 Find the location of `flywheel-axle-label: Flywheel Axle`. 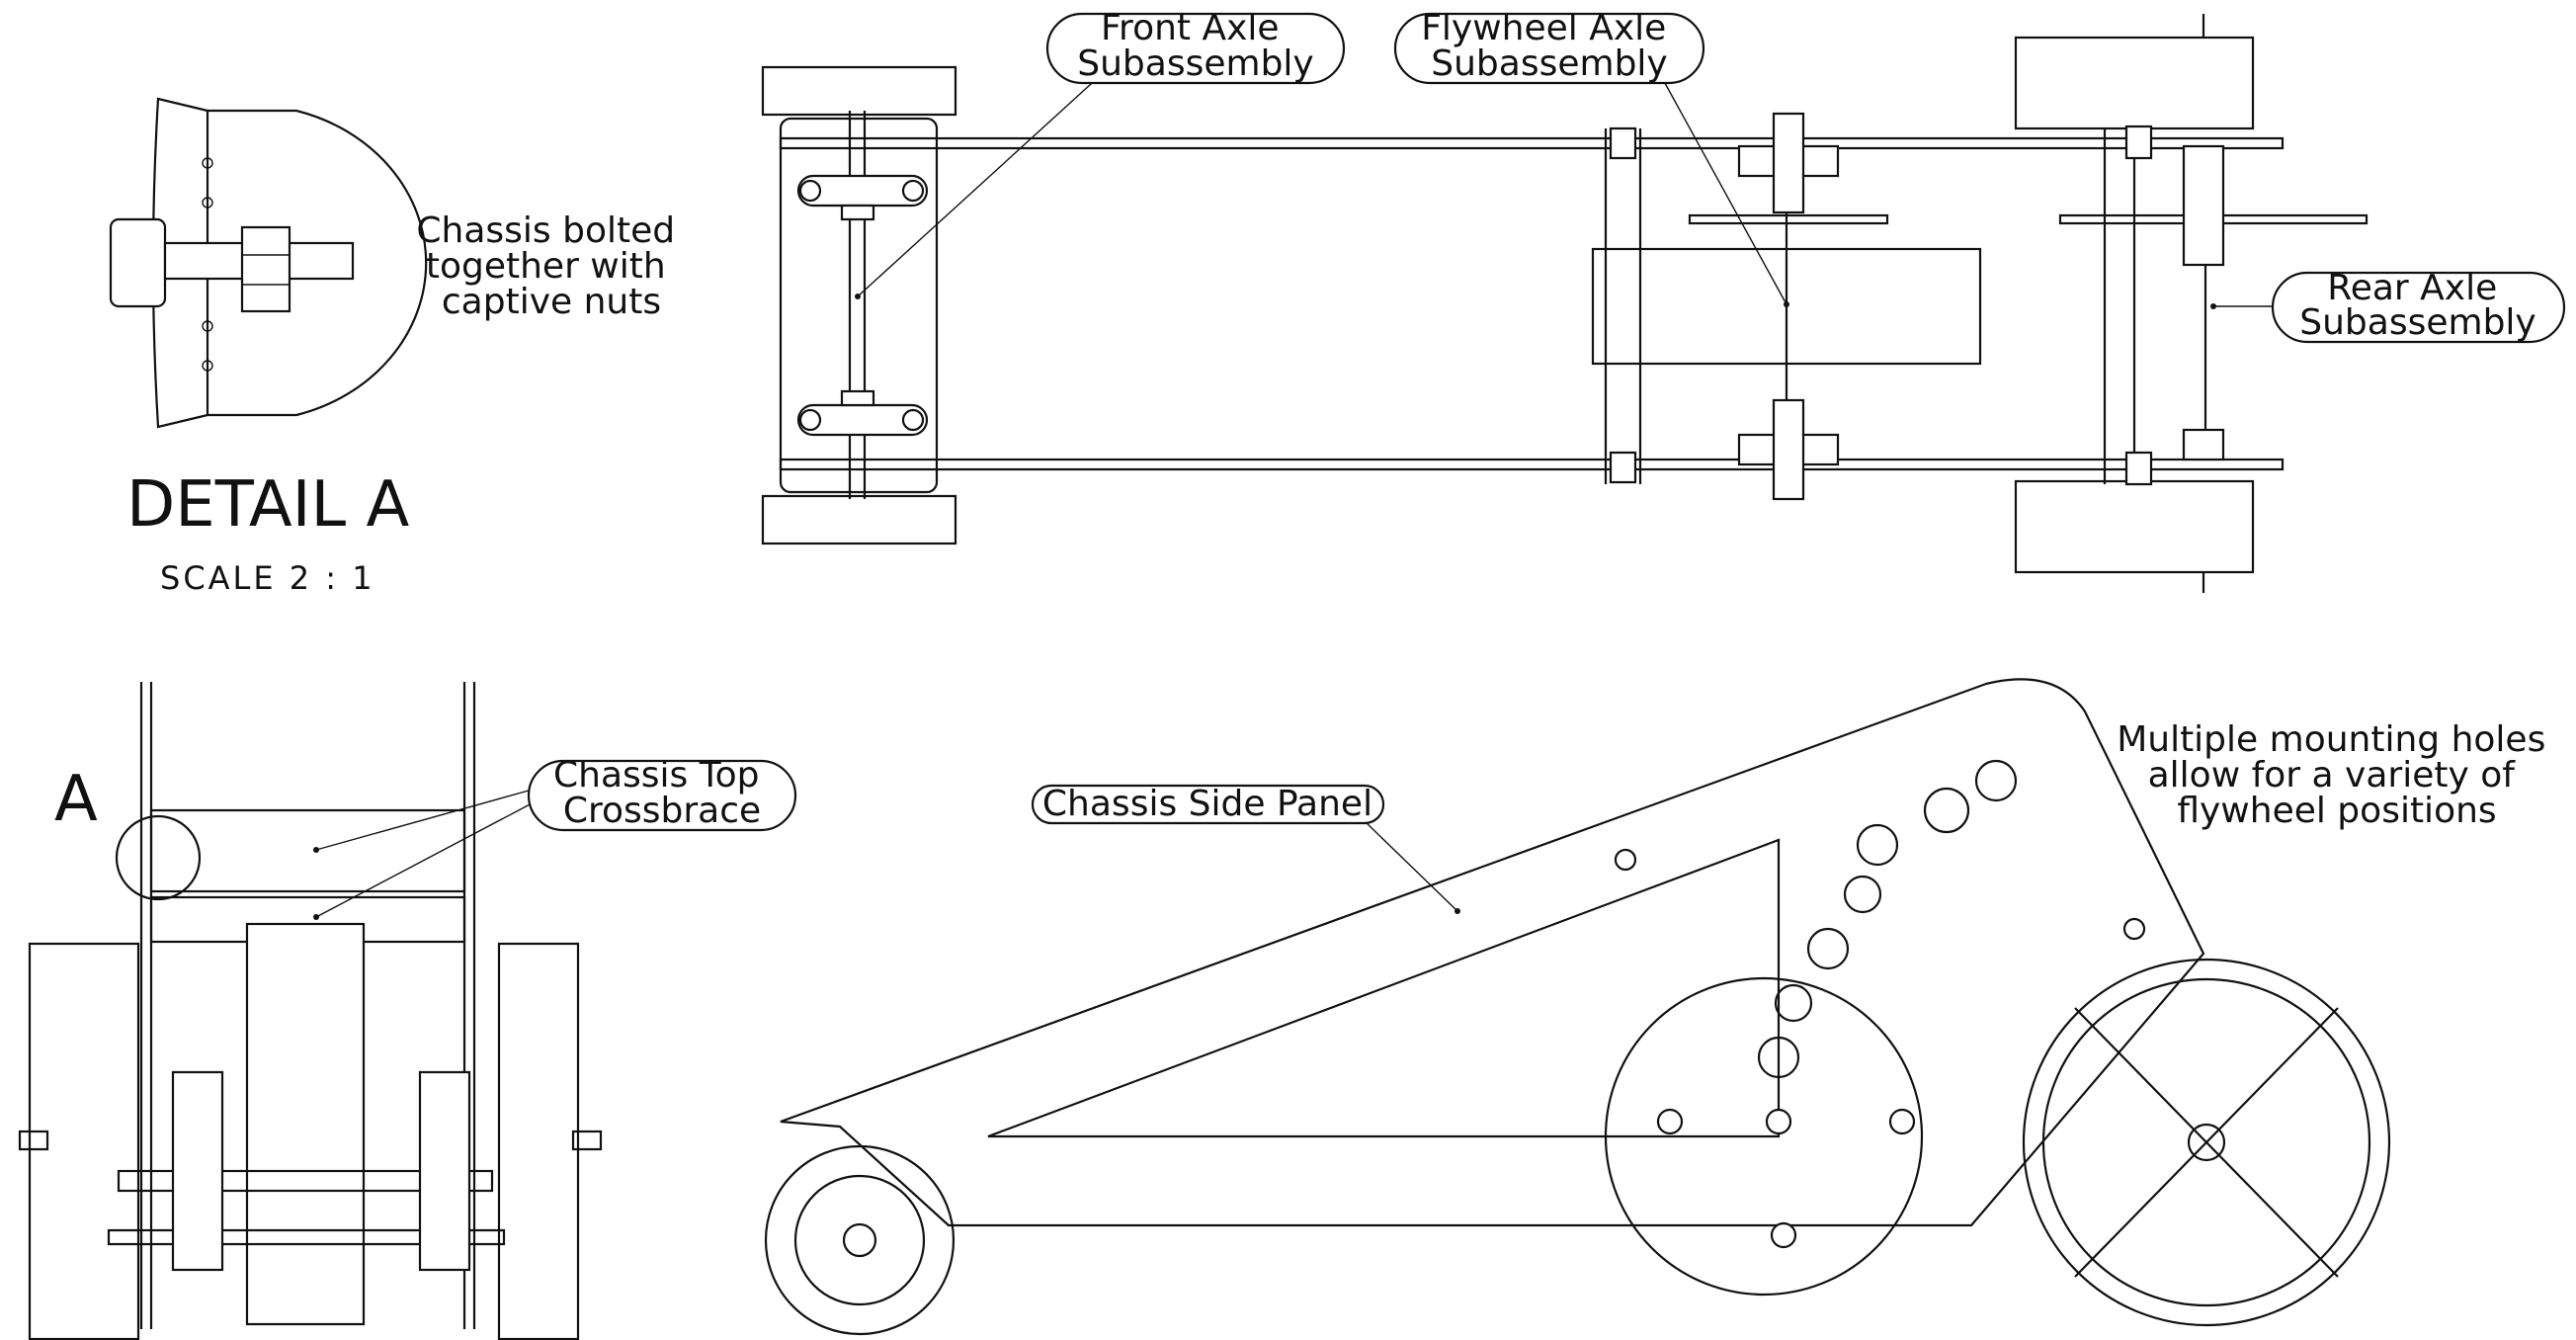

flywheel-axle-label: Flywheel Axle is located at coordinates (1543, 28).